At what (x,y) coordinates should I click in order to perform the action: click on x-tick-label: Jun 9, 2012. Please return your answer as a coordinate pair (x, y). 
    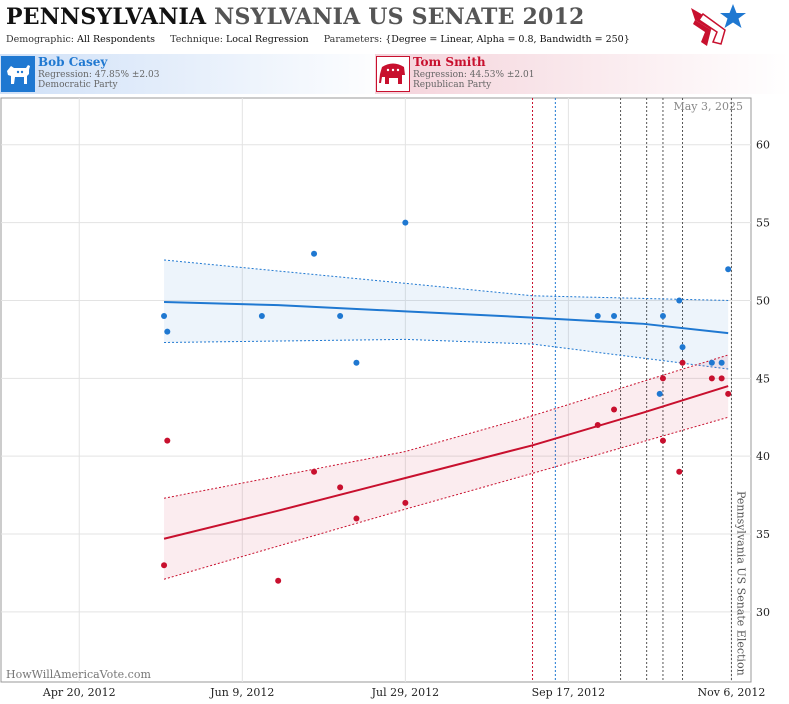
    Looking at the image, I should click on (241, 692).